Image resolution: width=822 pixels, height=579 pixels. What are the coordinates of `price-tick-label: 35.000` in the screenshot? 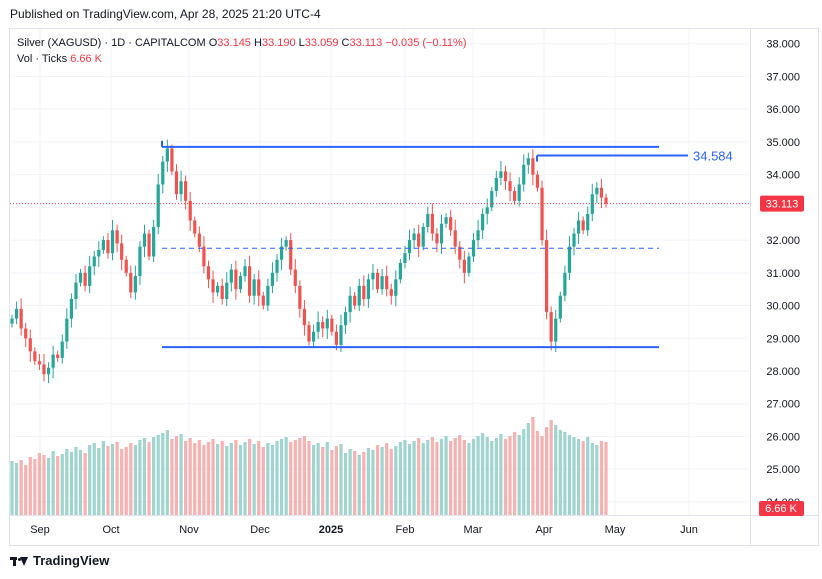 It's located at (783, 143).